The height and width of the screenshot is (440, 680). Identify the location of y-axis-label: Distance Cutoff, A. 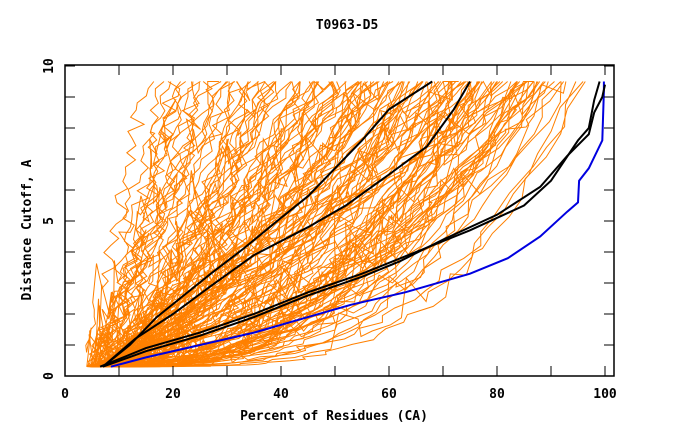
(27, 229).